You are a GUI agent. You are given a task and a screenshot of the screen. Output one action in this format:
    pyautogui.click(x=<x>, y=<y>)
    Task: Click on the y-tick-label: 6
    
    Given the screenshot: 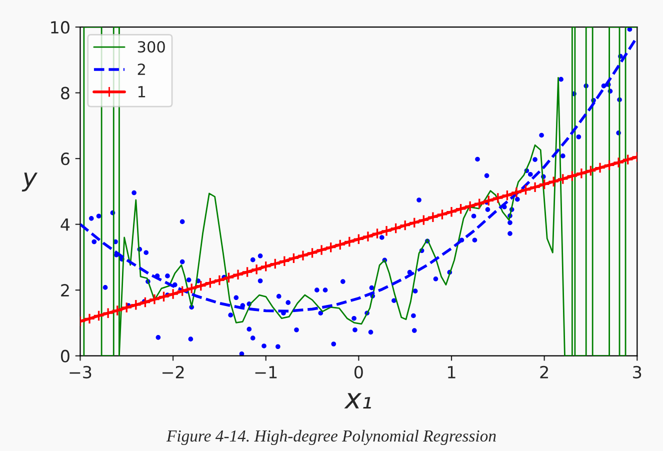 What is the action you would take?
    pyautogui.click(x=65, y=159)
    